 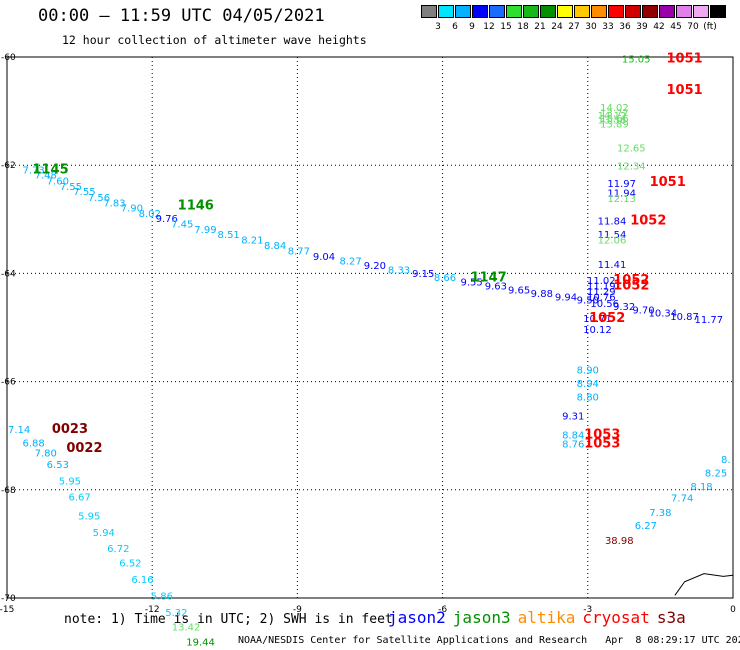 I want to click on swh-label: 13.66, so click(x=614, y=119).